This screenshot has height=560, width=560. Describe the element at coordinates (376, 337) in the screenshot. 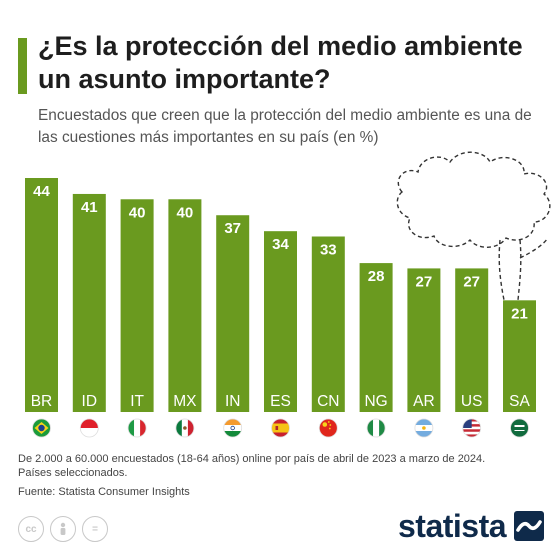

I see `bar-ng` at that location.